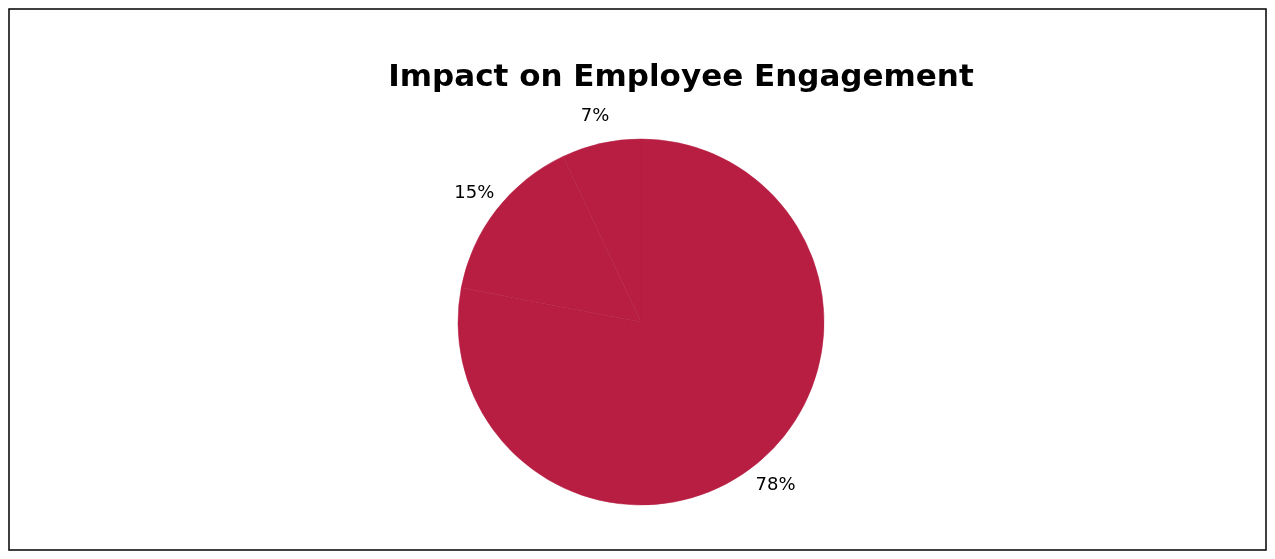 The height and width of the screenshot is (559, 1275). What do you see at coordinates (775, 483) in the screenshot?
I see `data-label: 78%` at bounding box center [775, 483].